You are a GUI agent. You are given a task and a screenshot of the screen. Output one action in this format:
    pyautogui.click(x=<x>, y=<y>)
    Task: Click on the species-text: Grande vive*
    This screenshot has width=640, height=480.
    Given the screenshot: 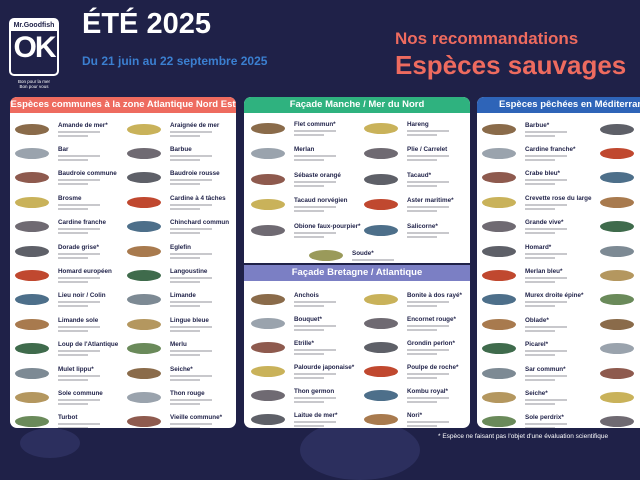 What is the action you would take?
    pyautogui.click(x=546, y=227)
    